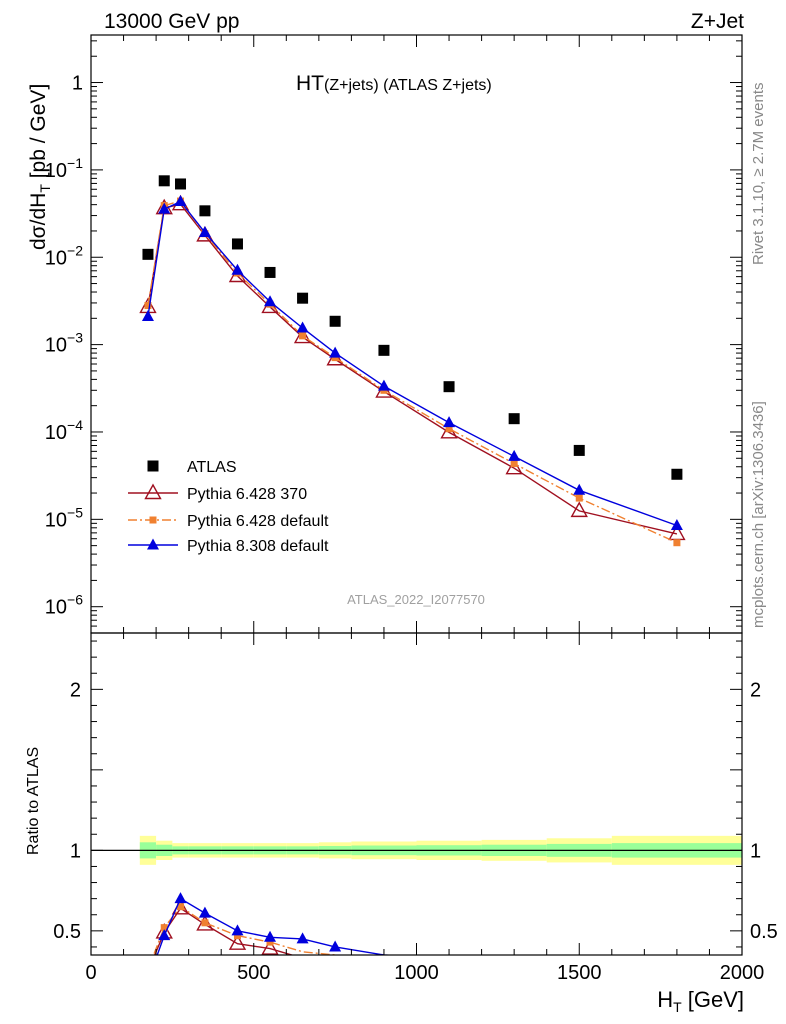 The height and width of the screenshot is (1024, 786). I want to click on x-axis-label: HT [GeV], so click(700, 1001).